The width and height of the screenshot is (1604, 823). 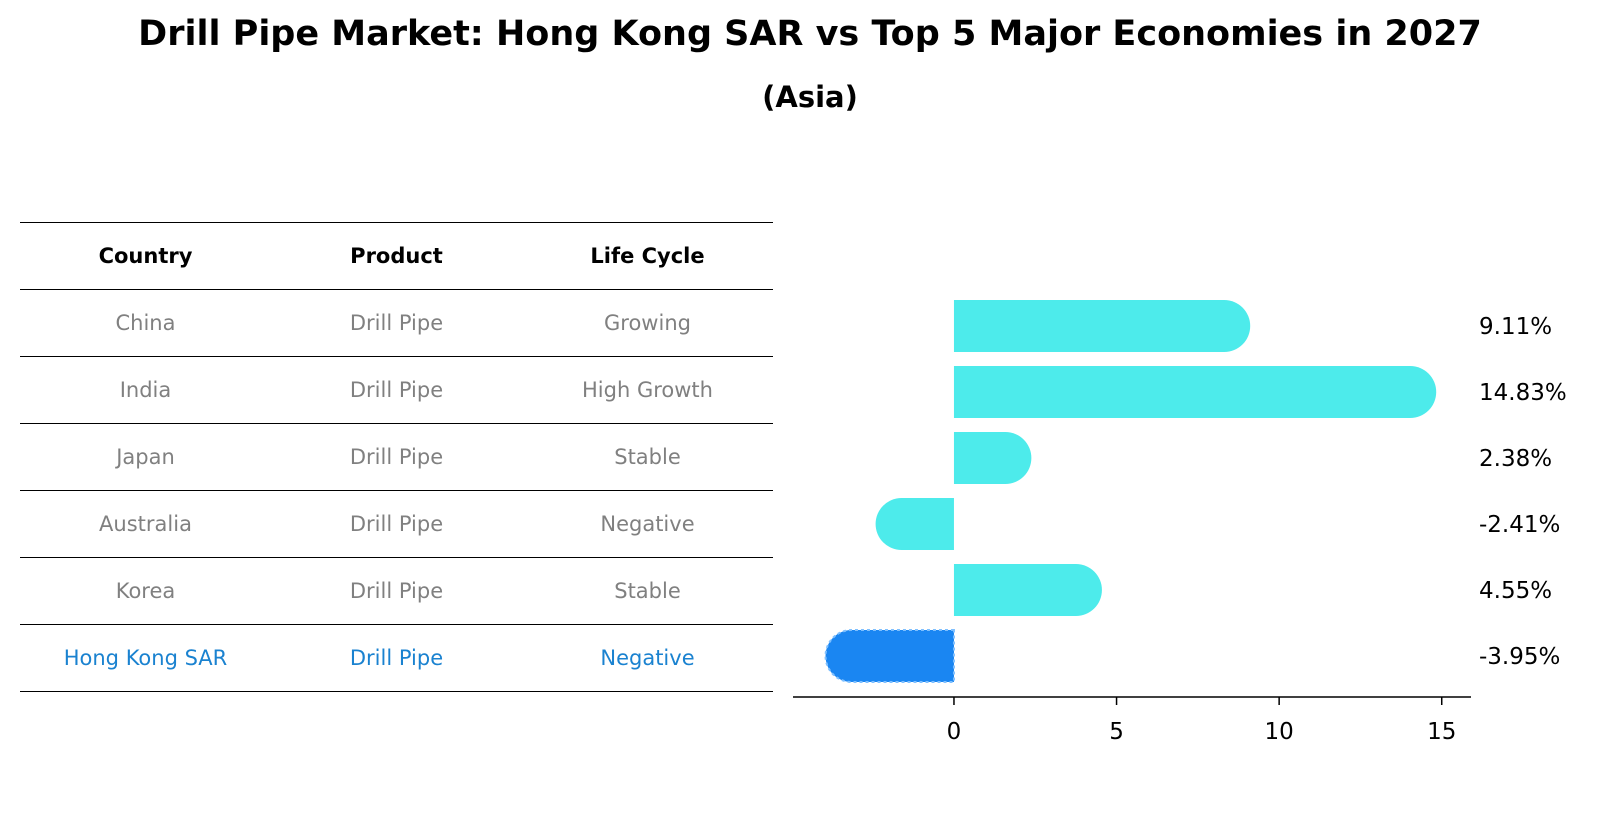 I want to click on highlight-bar-outline, so click(x=889, y=656).